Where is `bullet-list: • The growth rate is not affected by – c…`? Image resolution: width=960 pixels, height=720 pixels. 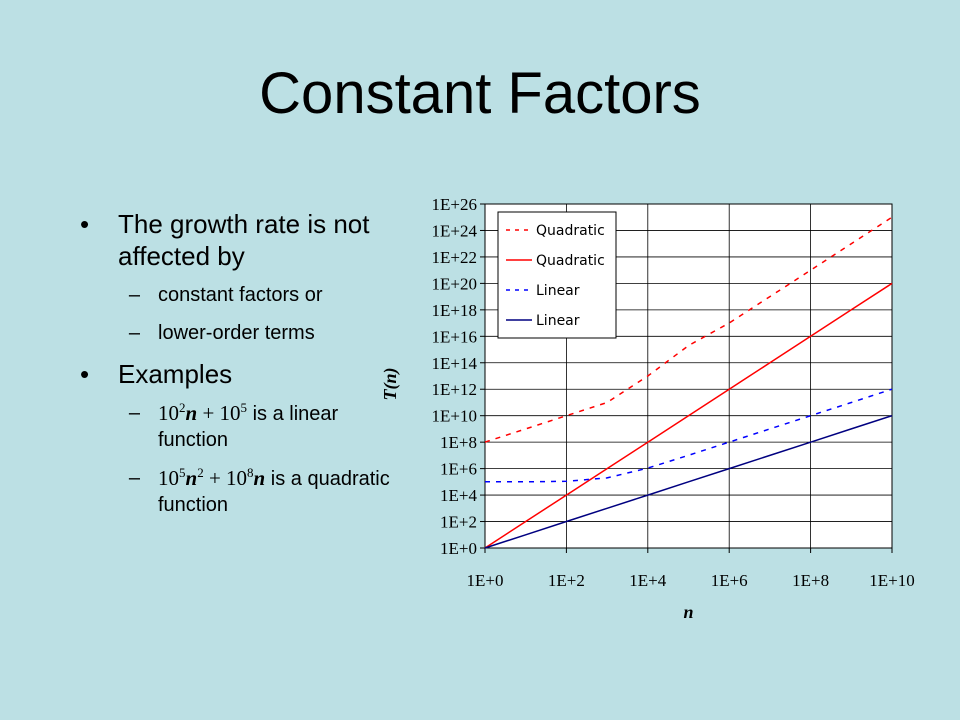
bullet-list: • The growth rate is not affected by – c… is located at coordinates (240, 369).